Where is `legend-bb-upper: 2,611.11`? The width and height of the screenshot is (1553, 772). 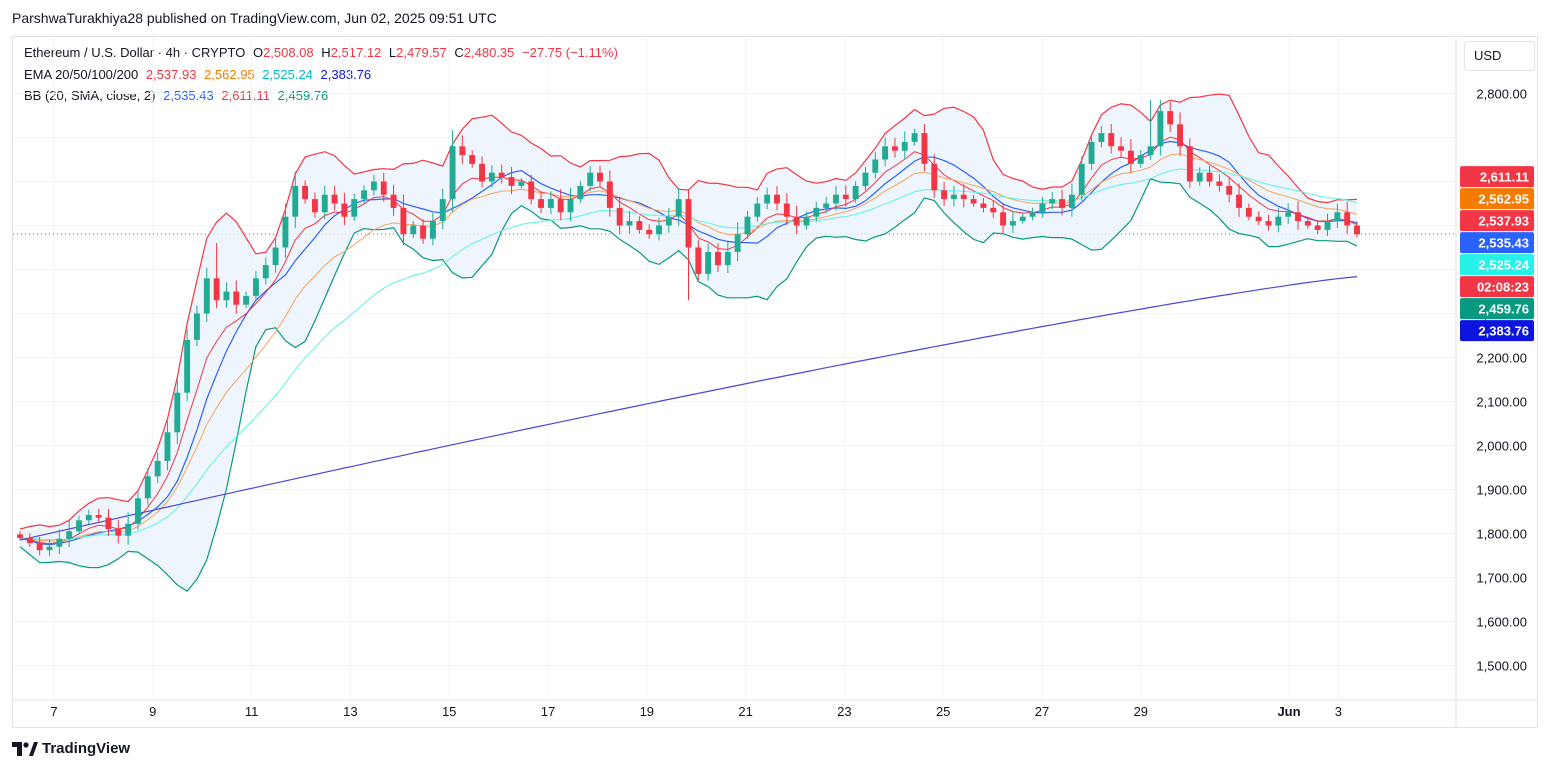 legend-bb-upper: 2,611.11 is located at coordinates (246, 95).